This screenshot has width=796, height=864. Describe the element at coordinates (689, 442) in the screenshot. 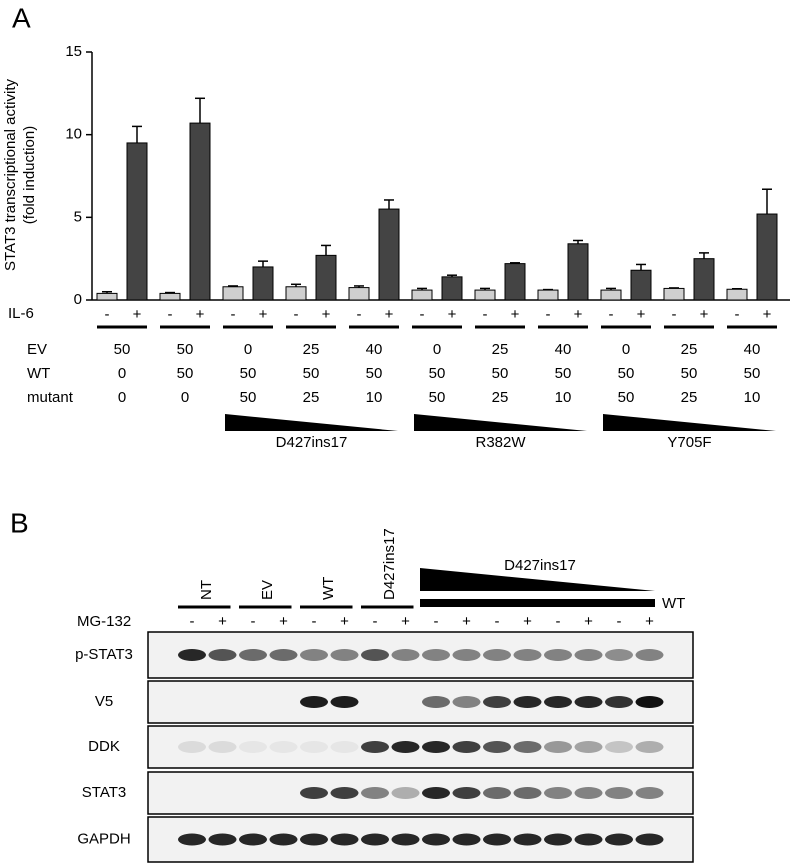

I see `mutant-label: Y705F` at that location.